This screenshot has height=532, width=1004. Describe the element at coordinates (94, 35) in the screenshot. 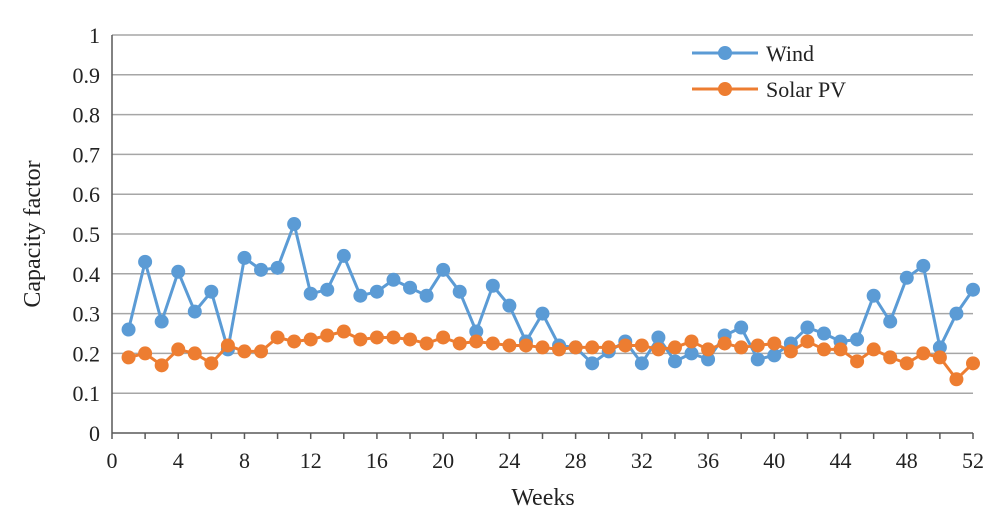

I see `y-tick-label: 1` at that location.